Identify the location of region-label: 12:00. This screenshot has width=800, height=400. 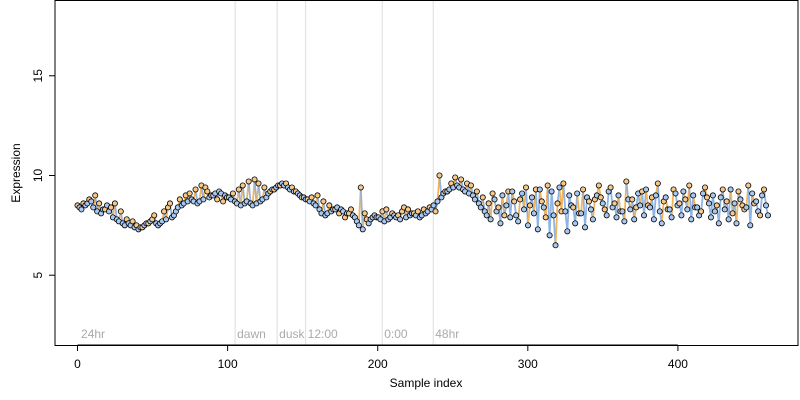
(323, 334).